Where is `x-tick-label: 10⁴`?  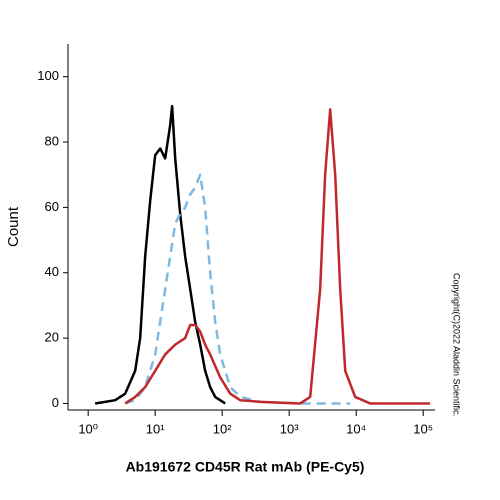
x-tick-label: 10⁴ is located at coordinates (356, 428).